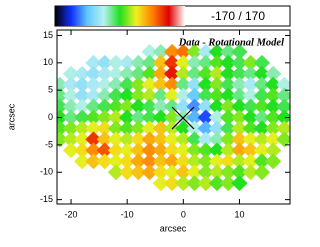 This screenshot has width=320, height=247. What do you see at coordinates (238, 16) in the screenshot?
I see `colorbar-label: -170 / 170` at bounding box center [238, 16].